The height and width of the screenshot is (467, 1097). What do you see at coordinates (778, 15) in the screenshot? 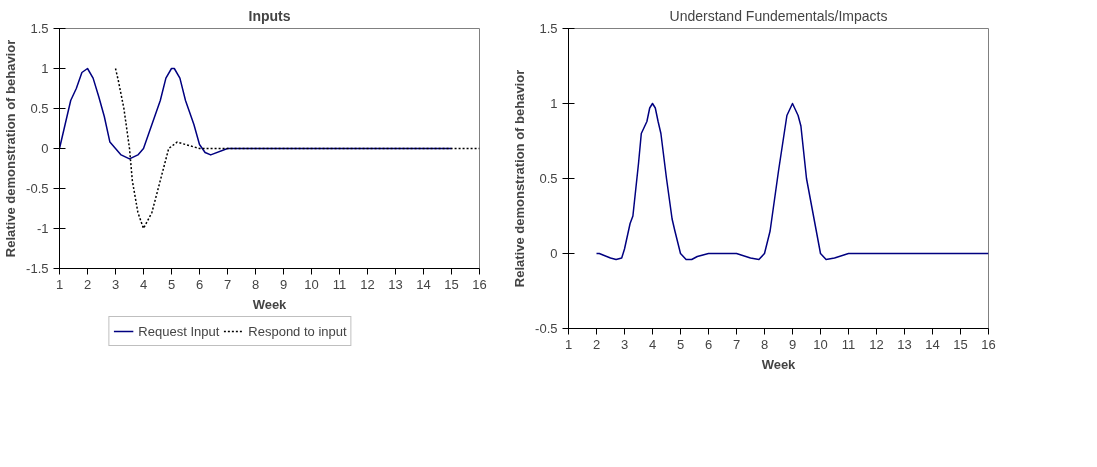
I see `chart-title: Understand Fundementals/Impacts` at bounding box center [778, 15].